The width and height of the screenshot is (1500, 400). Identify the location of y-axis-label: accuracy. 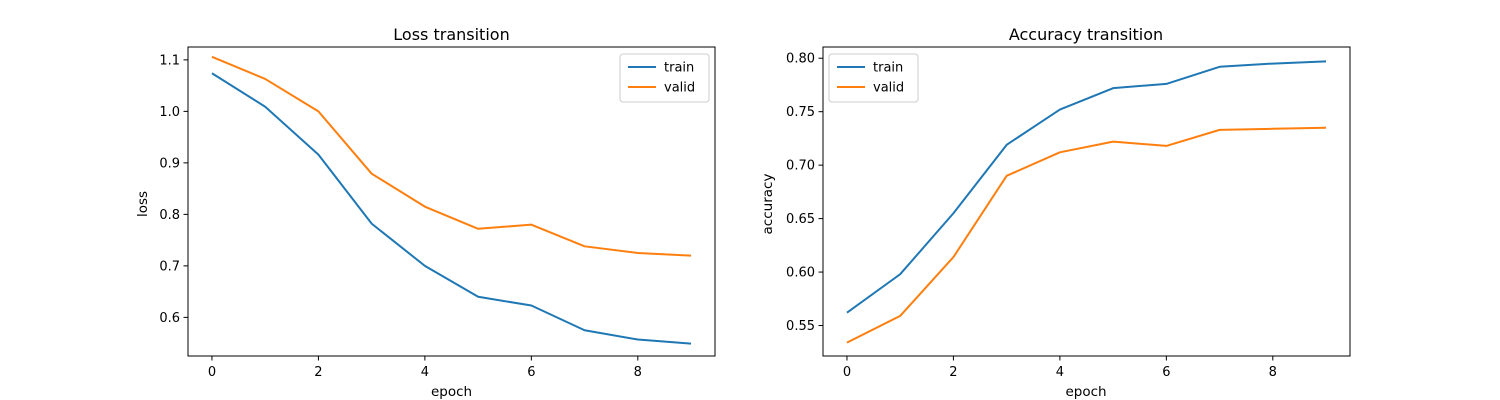
(768, 204).